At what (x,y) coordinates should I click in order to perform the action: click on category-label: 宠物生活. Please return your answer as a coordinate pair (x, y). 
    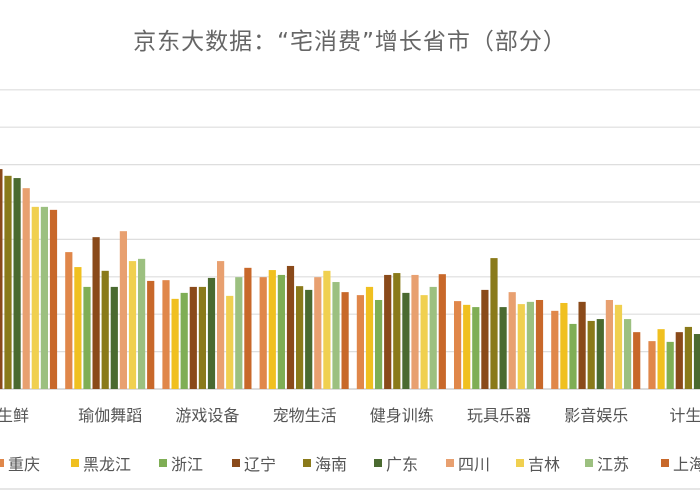
    Looking at the image, I should click on (305, 415).